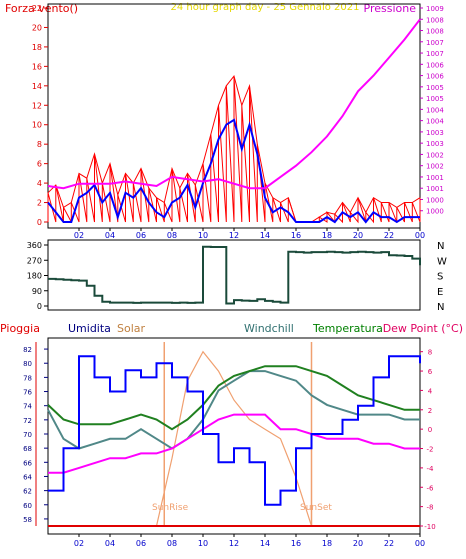 The height and width of the screenshot is (559, 466). Describe the element at coordinates (27, 506) in the screenshot. I see `humidity-y-tick-label: 60` at that location.